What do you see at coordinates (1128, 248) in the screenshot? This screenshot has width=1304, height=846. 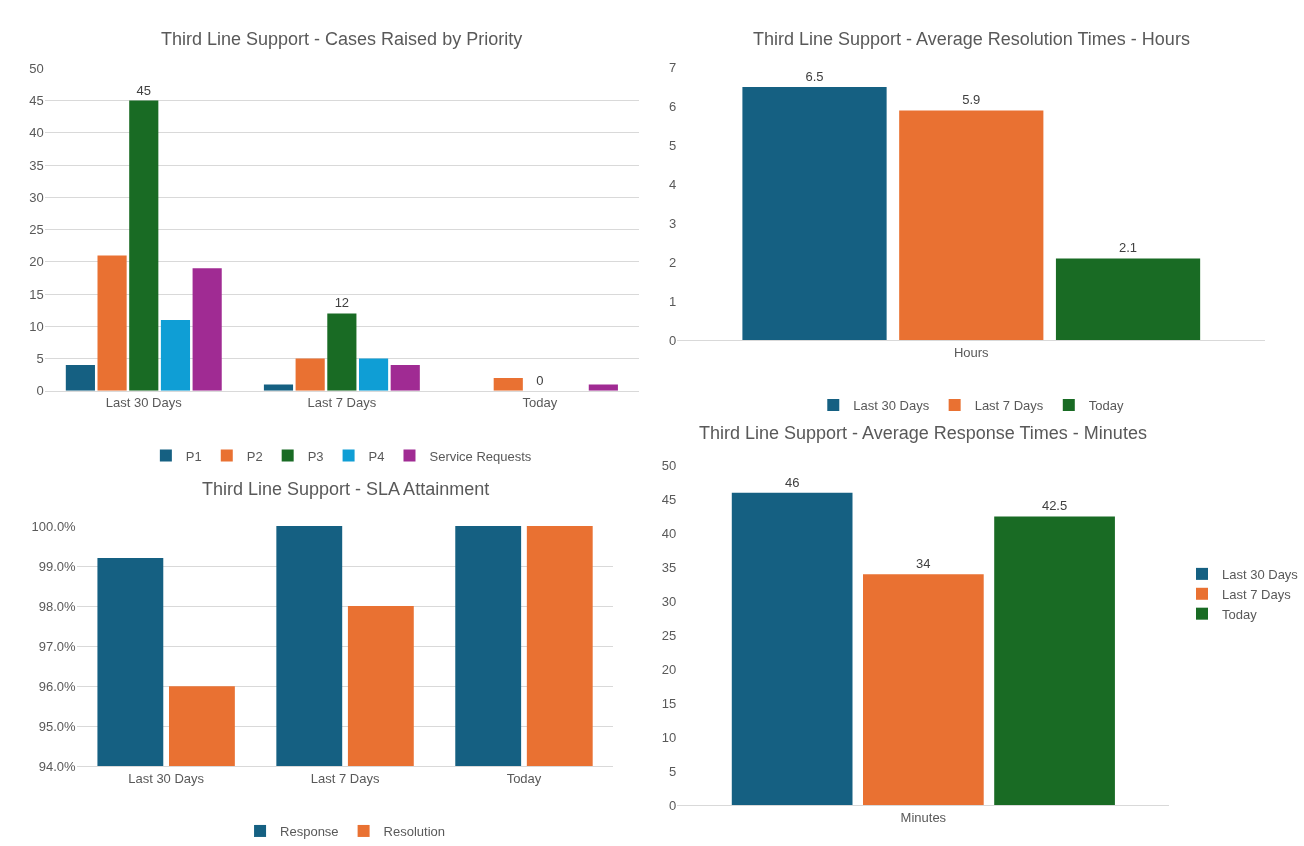 I see `data-label: 2.1` at bounding box center [1128, 248].